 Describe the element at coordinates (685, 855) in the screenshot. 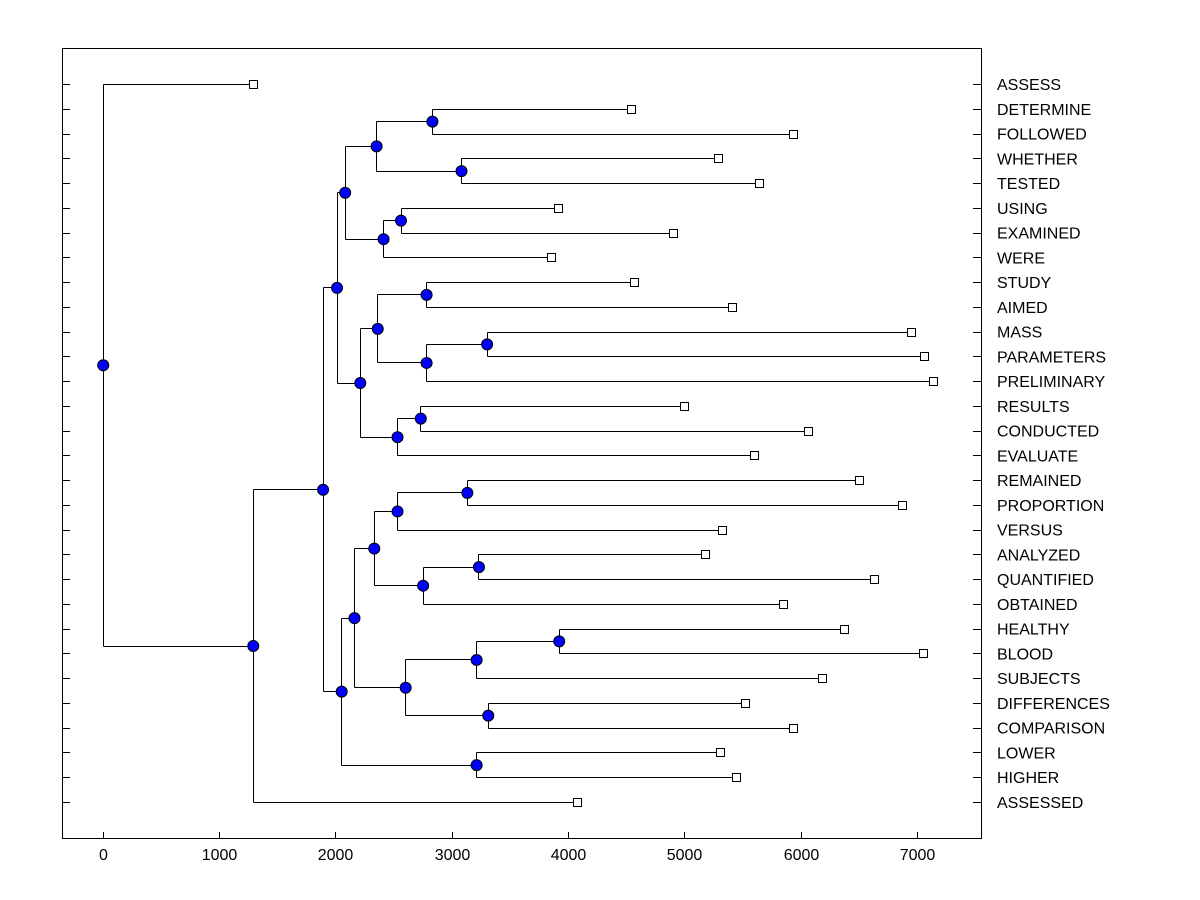

I see `x-tick-label: 5000` at that location.